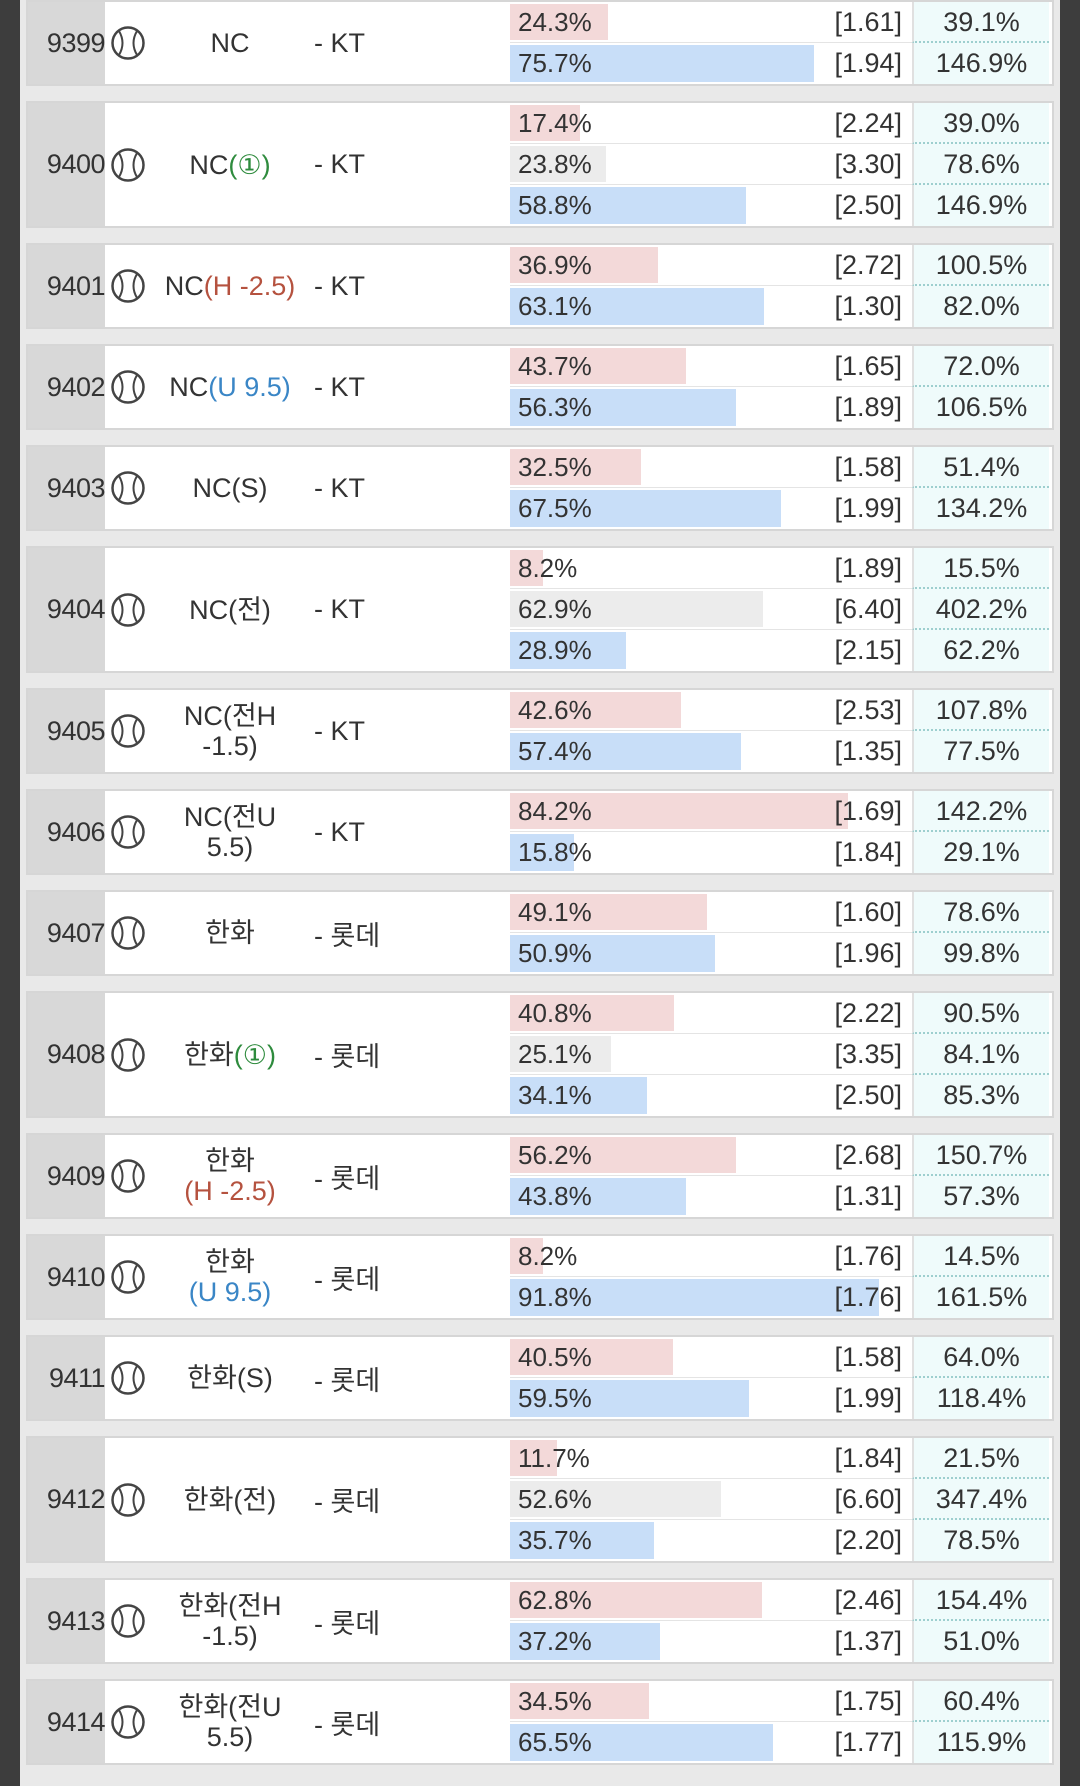  Describe the element at coordinates (980, 1742) in the screenshot. I see `return-rate: 115.9%` at that location.